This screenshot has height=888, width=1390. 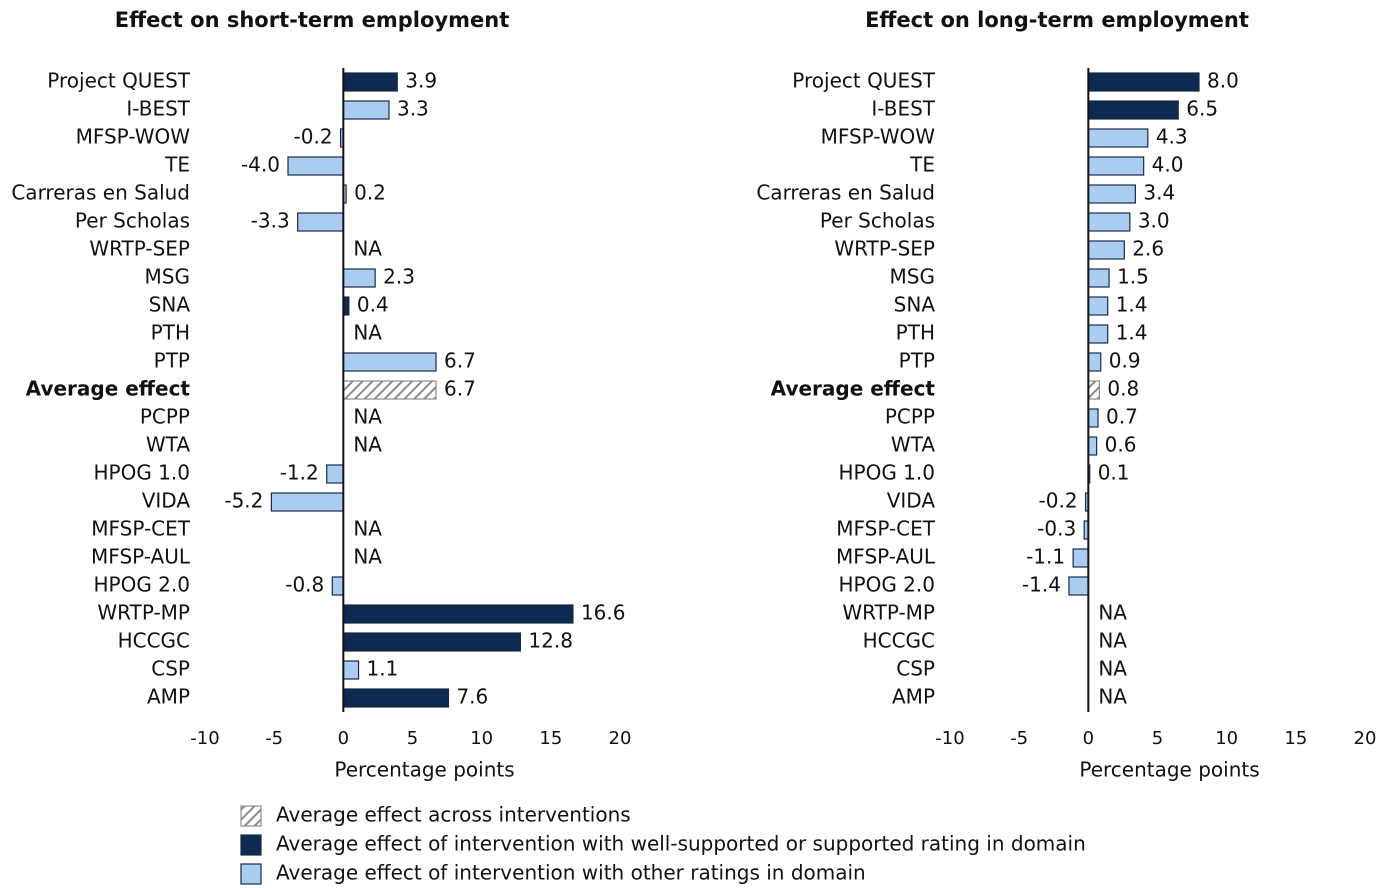 What do you see at coordinates (158, 109) in the screenshot?
I see `y-tick-label: I-BEST` at bounding box center [158, 109].